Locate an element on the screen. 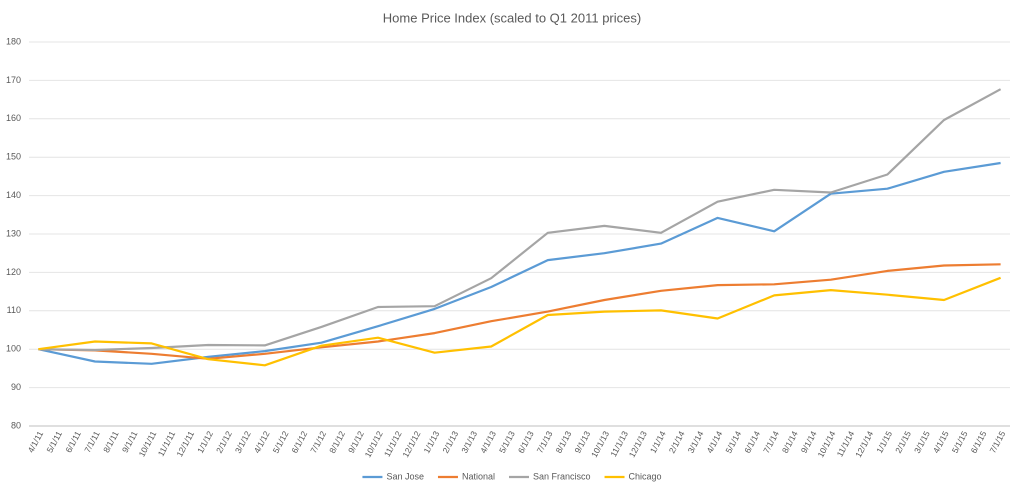 This screenshot has width=1024, height=494. x-tick-label: 2/1/12 is located at coordinates (224, 442).